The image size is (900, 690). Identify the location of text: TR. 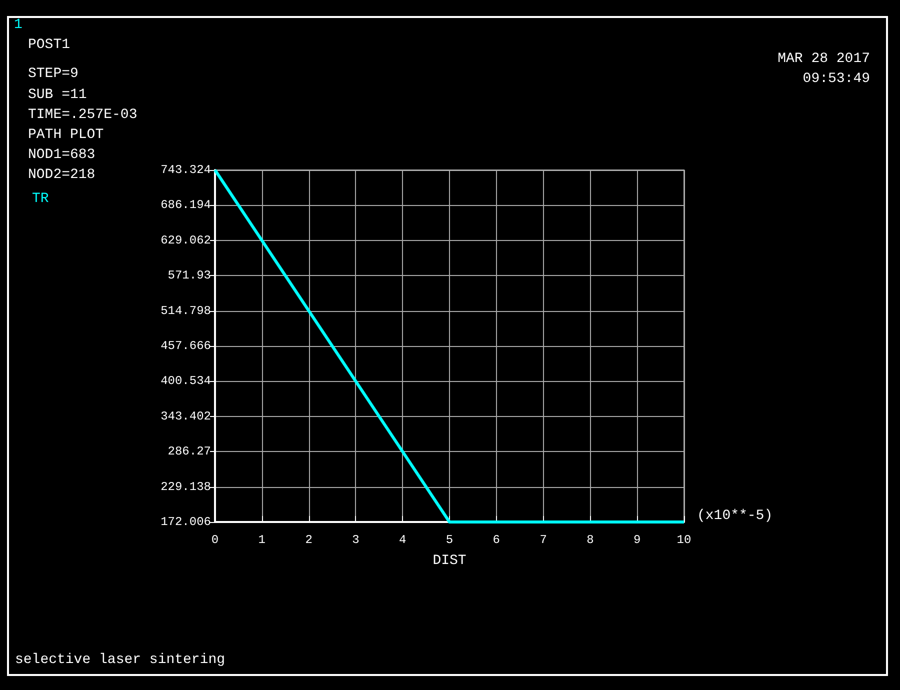
(41, 199).